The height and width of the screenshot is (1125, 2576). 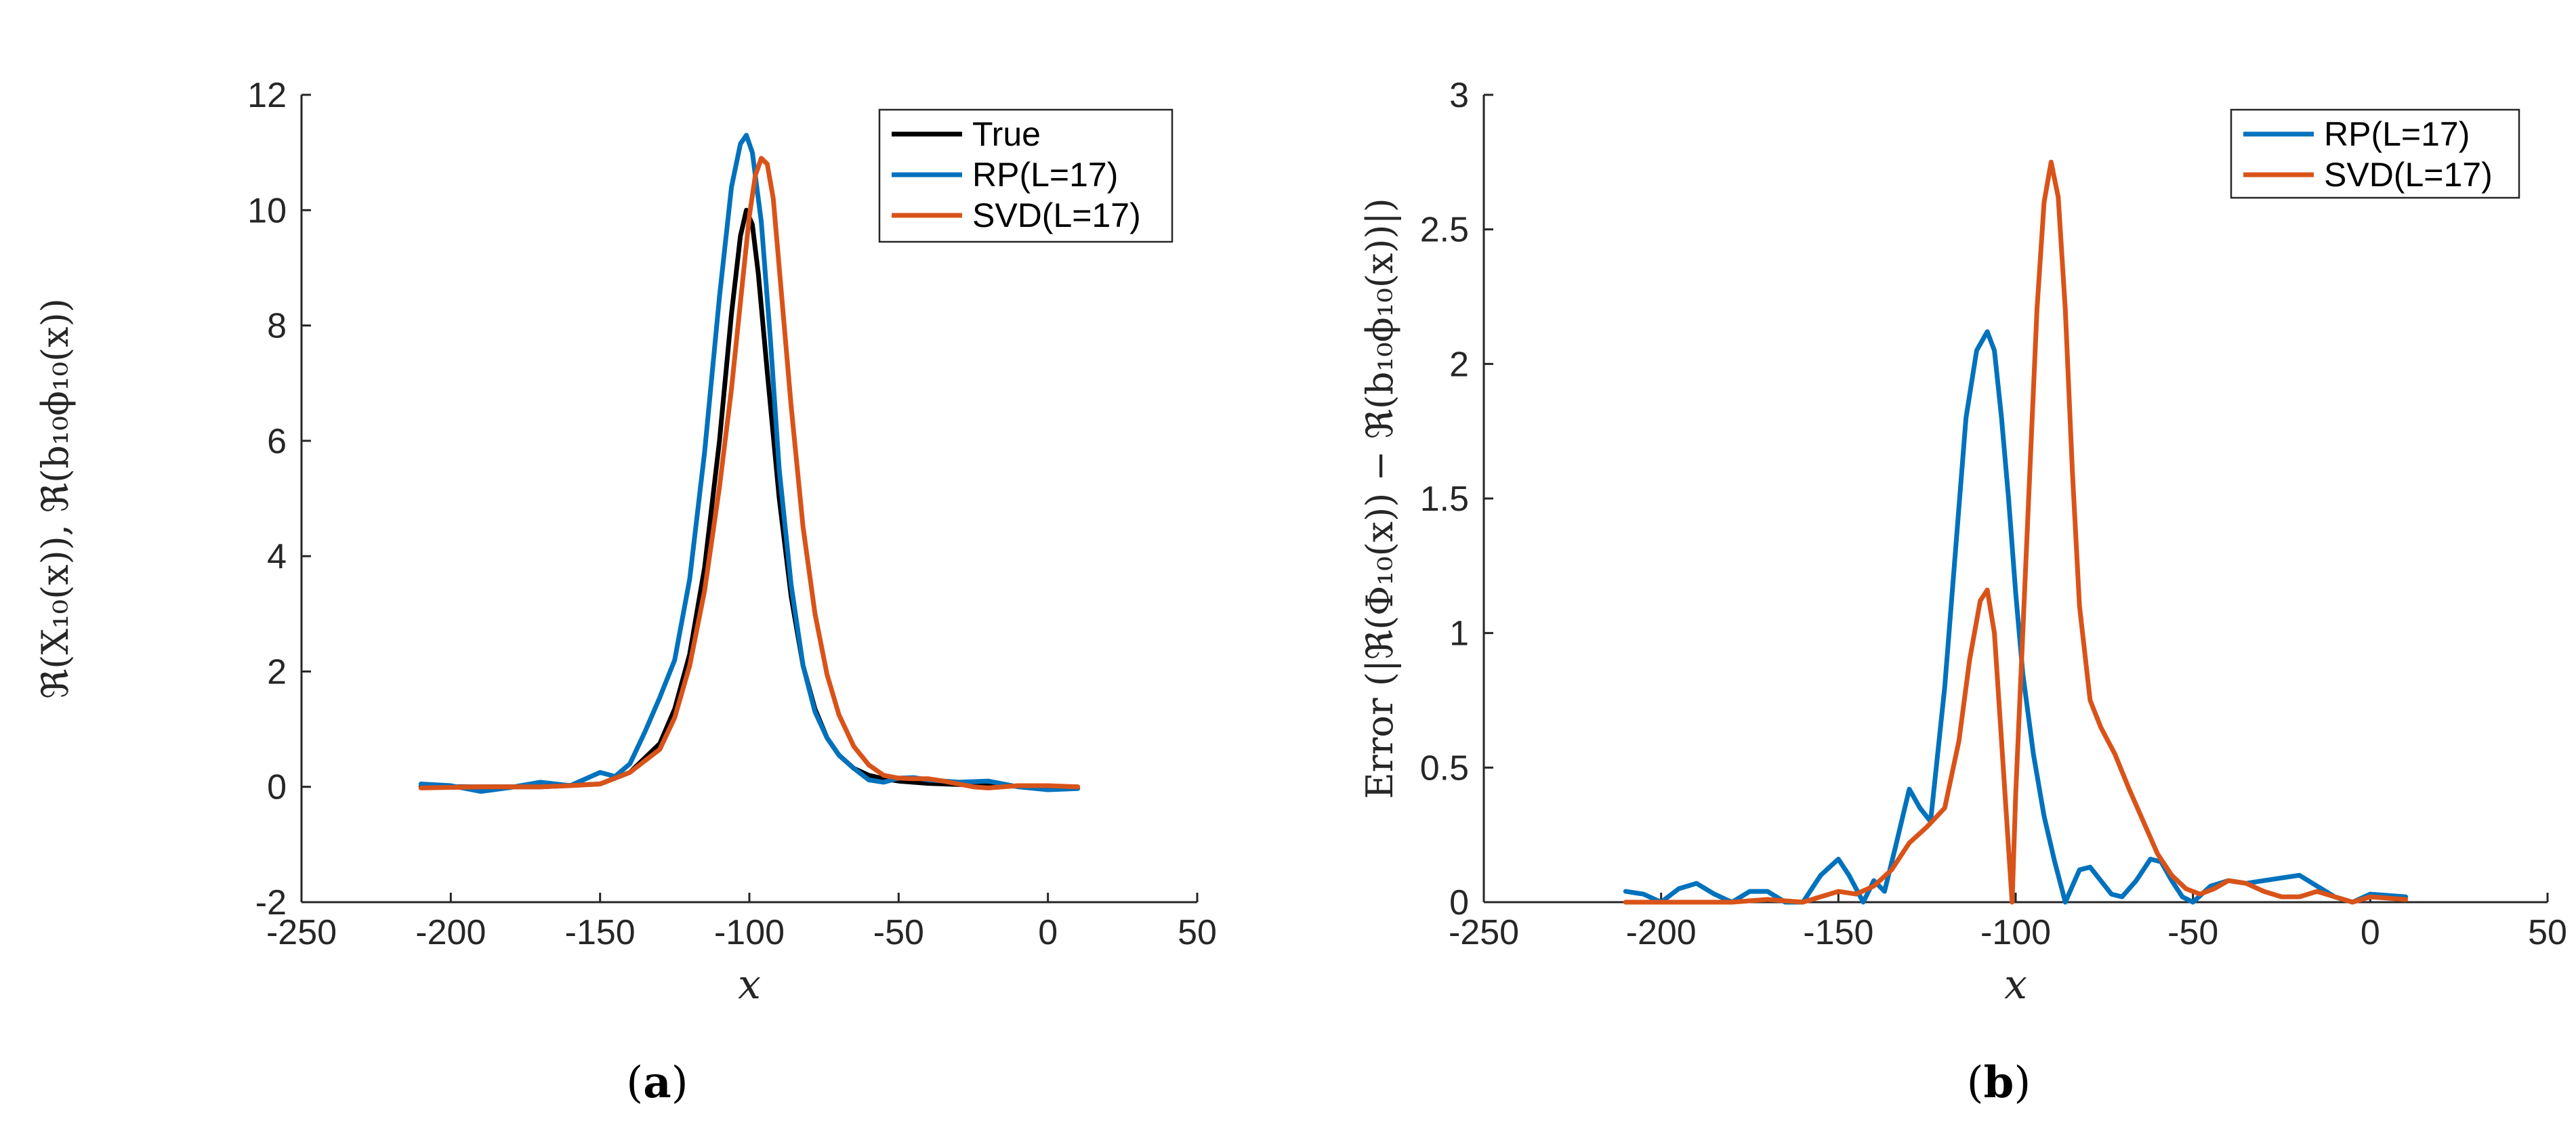 What do you see at coordinates (1444, 230) in the screenshot?
I see `y-tick-label: 2.5` at bounding box center [1444, 230].